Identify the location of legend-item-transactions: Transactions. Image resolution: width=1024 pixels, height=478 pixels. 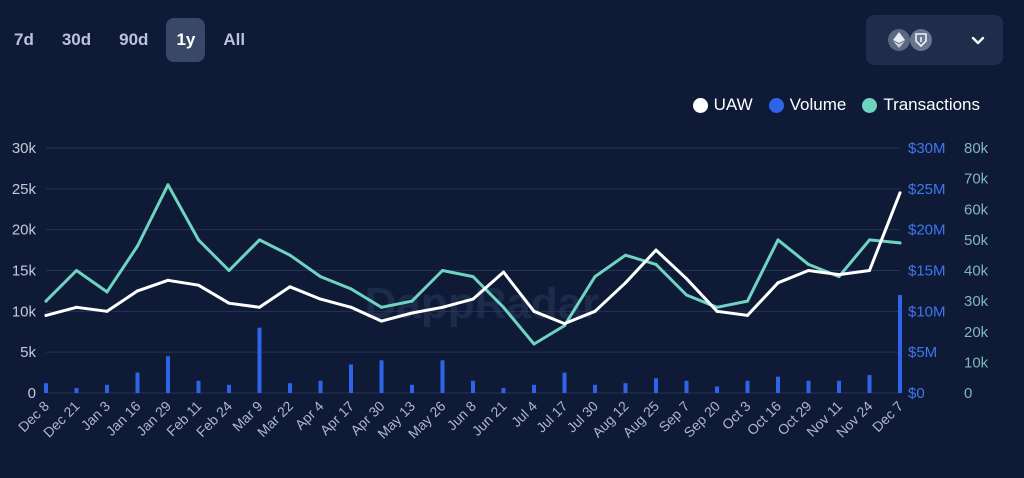
(921, 105).